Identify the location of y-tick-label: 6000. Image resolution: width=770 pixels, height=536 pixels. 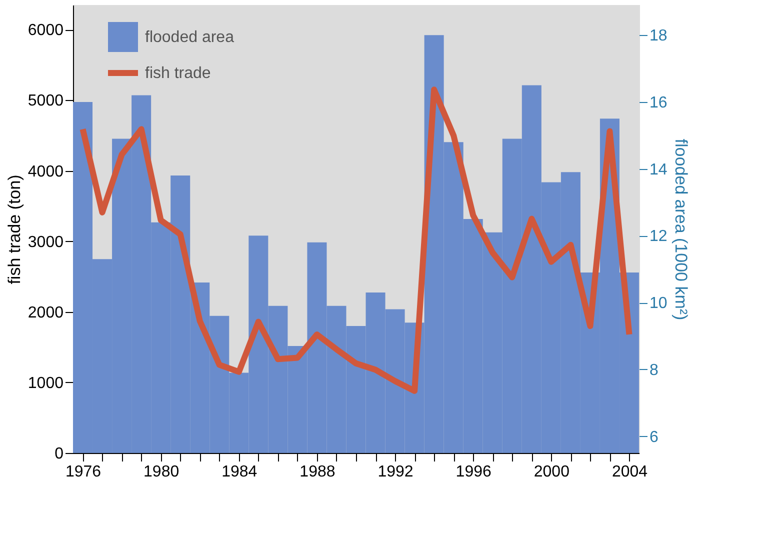
(46, 31).